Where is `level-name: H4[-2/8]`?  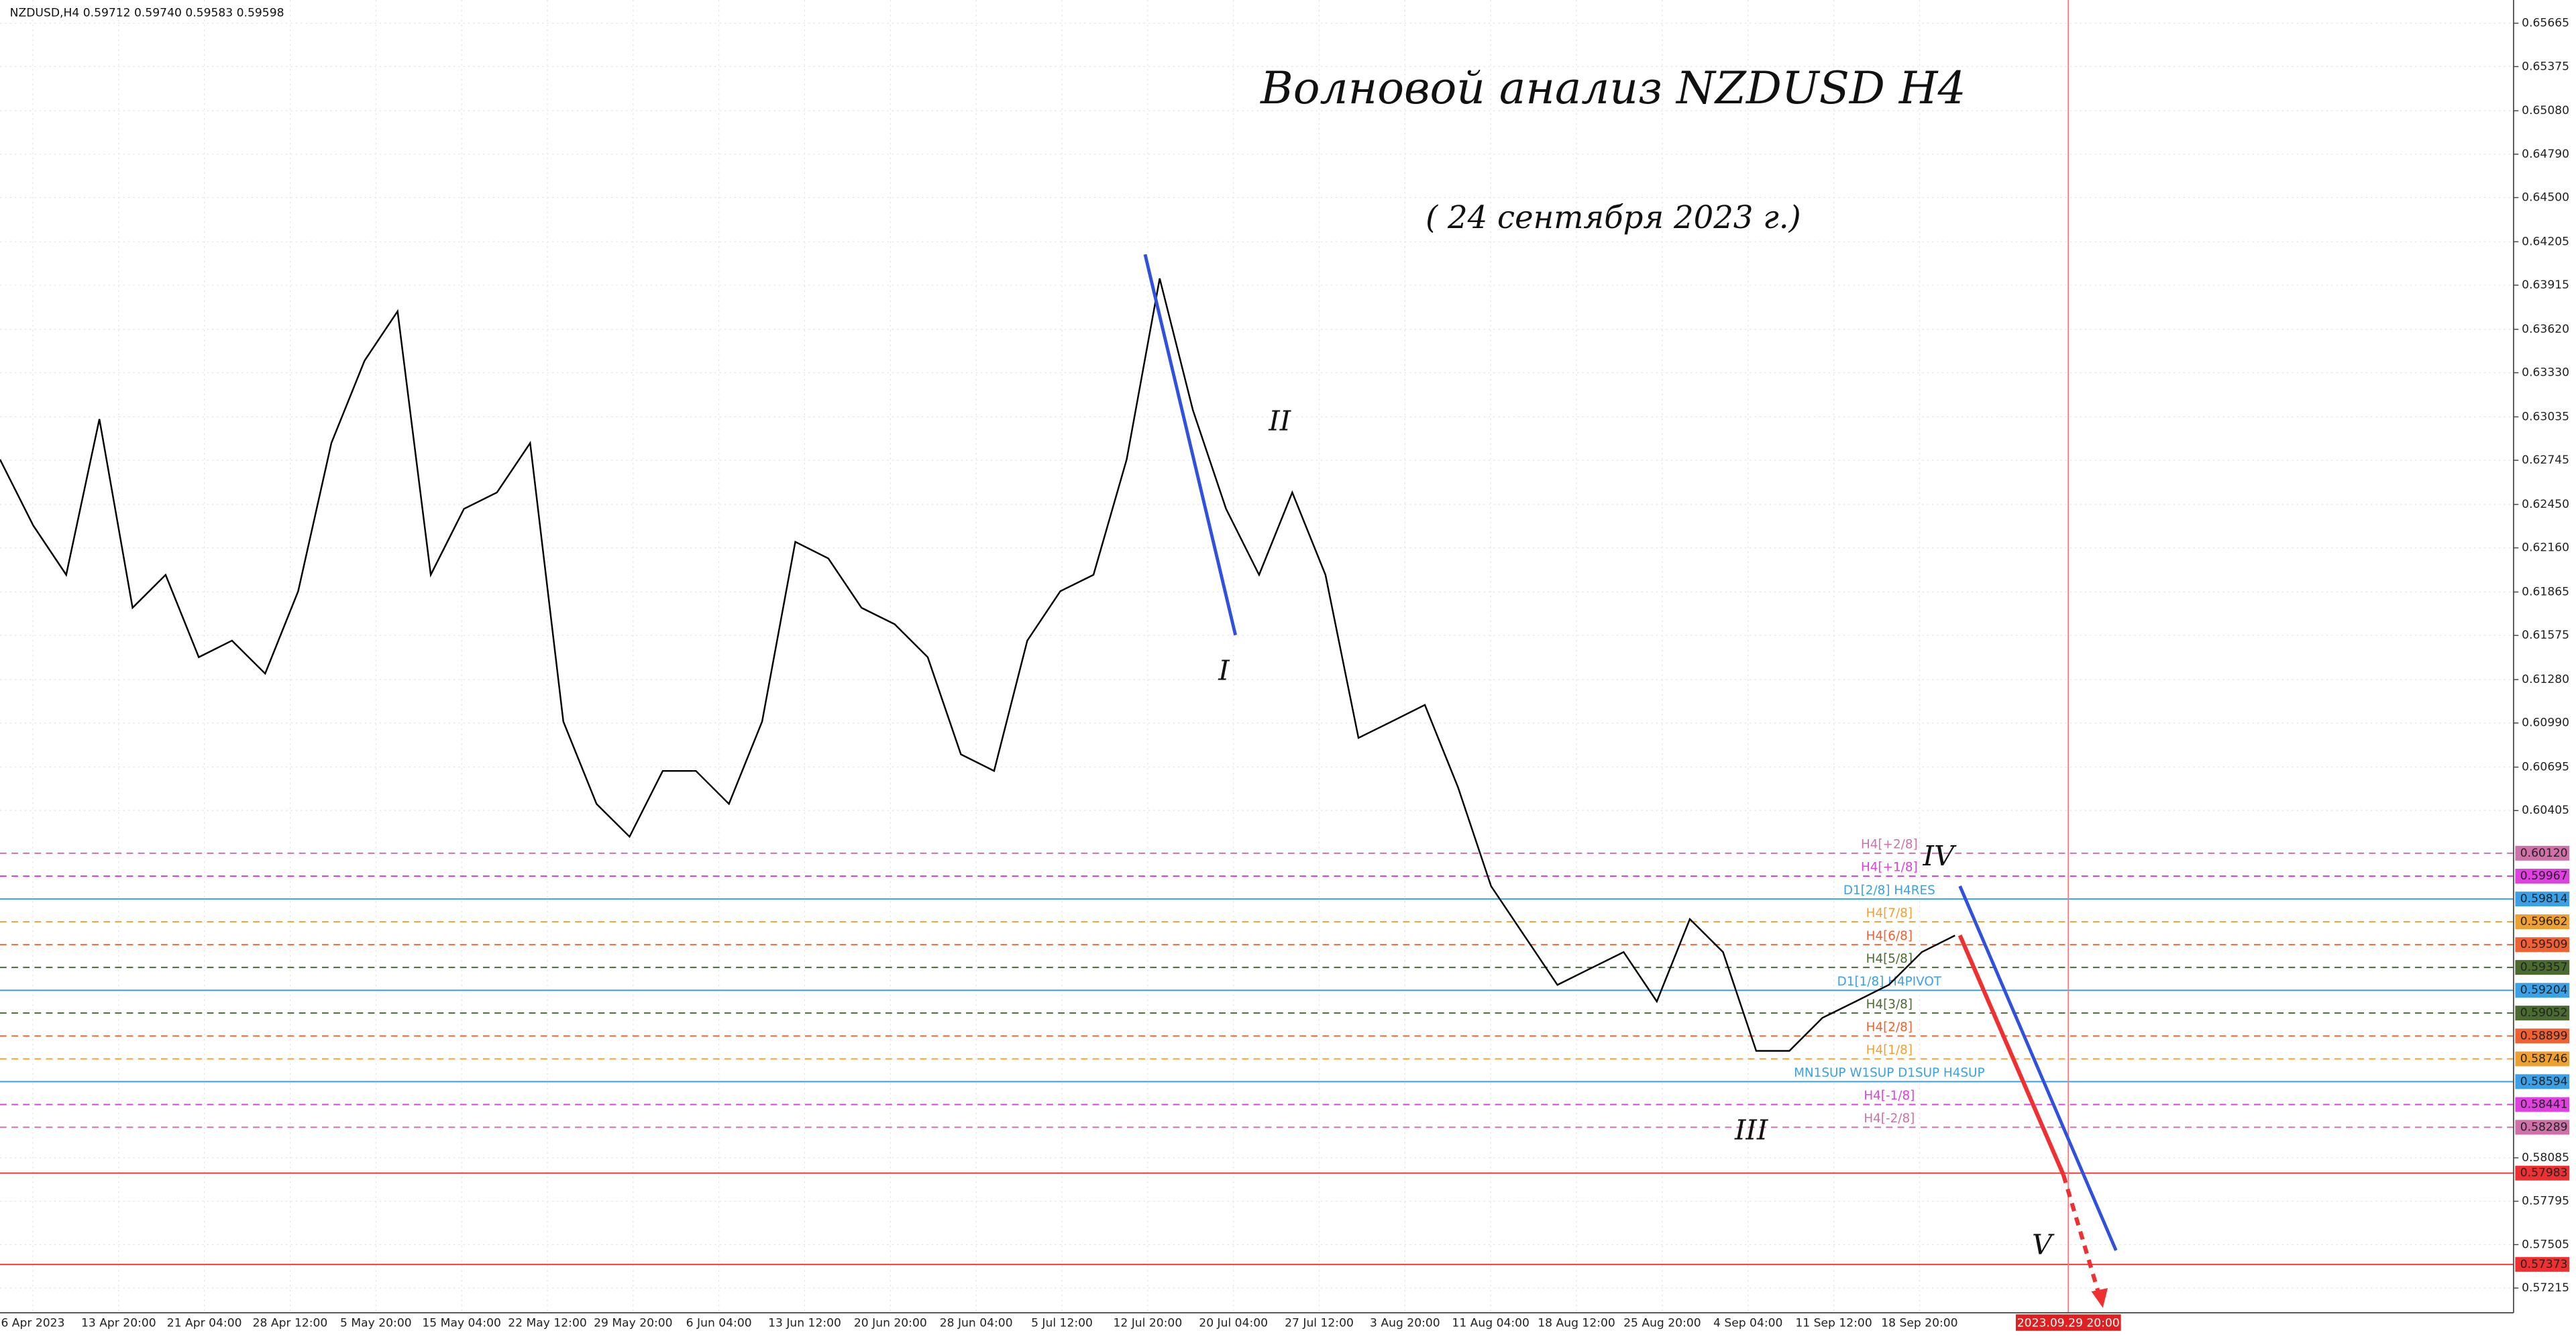
level-name: H4[-2/8] is located at coordinates (1889, 1119).